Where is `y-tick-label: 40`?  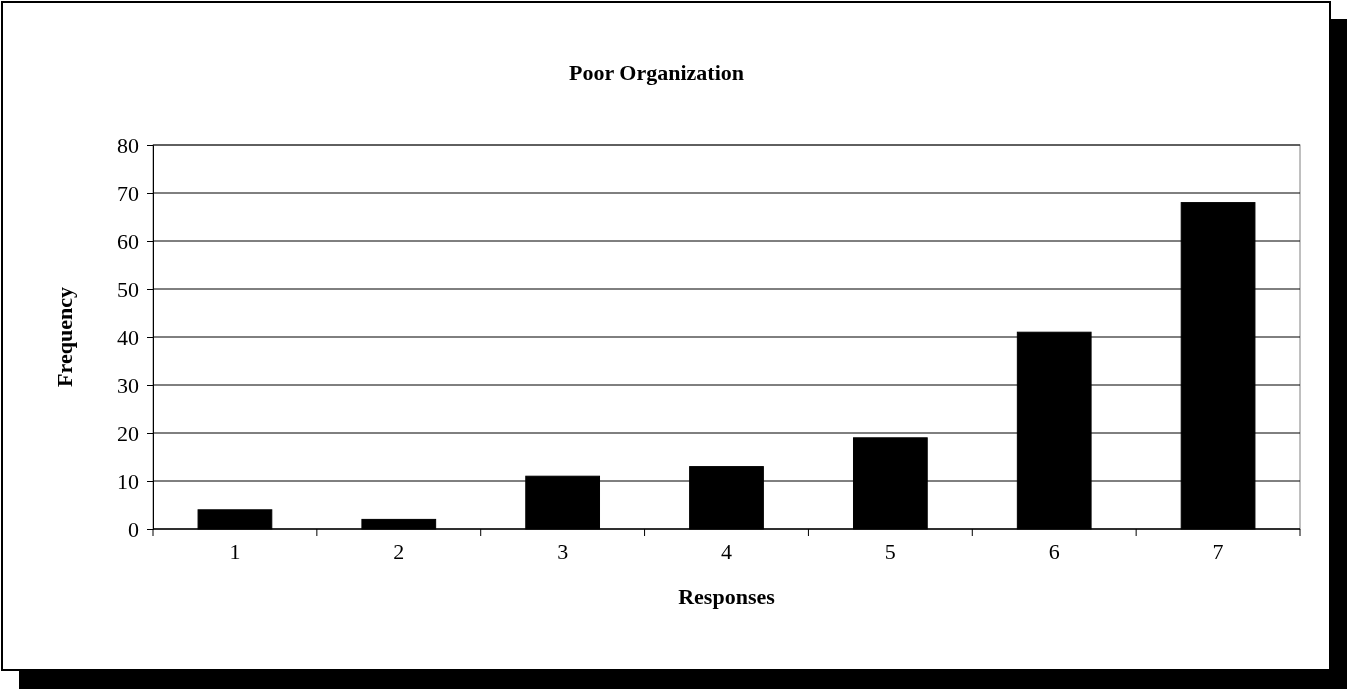
y-tick-label: 40 is located at coordinates (128, 337).